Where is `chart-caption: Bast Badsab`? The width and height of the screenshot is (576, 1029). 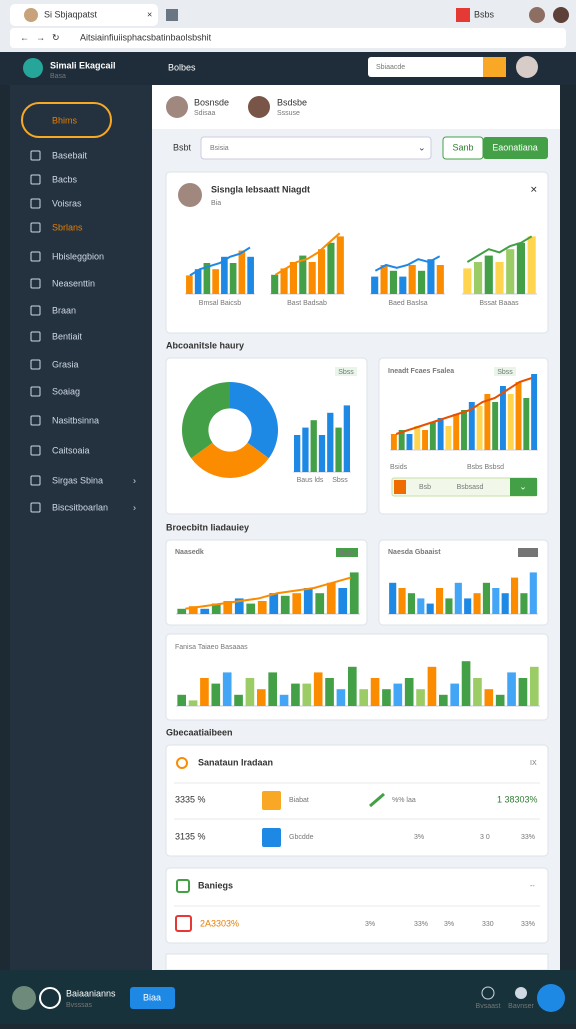
chart-caption: Bast Badsab is located at coordinates (307, 303).